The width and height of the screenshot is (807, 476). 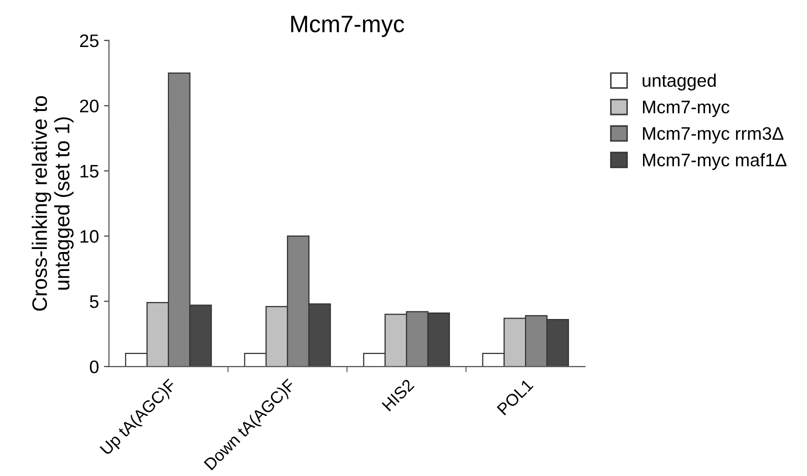 I want to click on y-tick-label: 0, so click(x=94, y=367).